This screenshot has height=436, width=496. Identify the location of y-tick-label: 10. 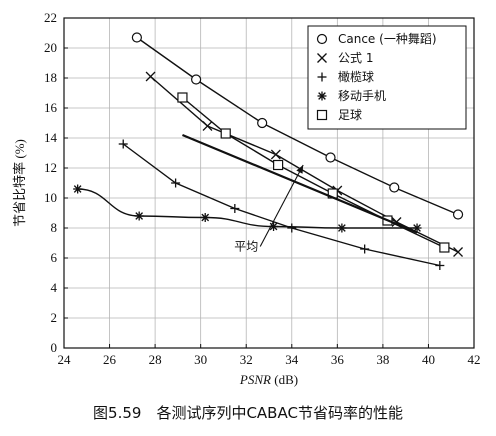
(50, 197).